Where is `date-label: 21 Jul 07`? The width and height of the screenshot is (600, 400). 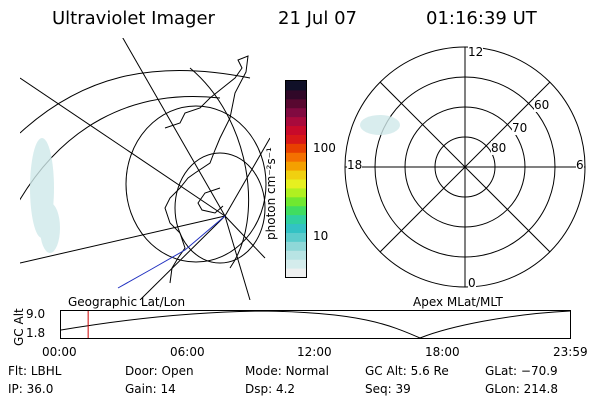 date-label: 21 Jul 07 is located at coordinates (317, 18).